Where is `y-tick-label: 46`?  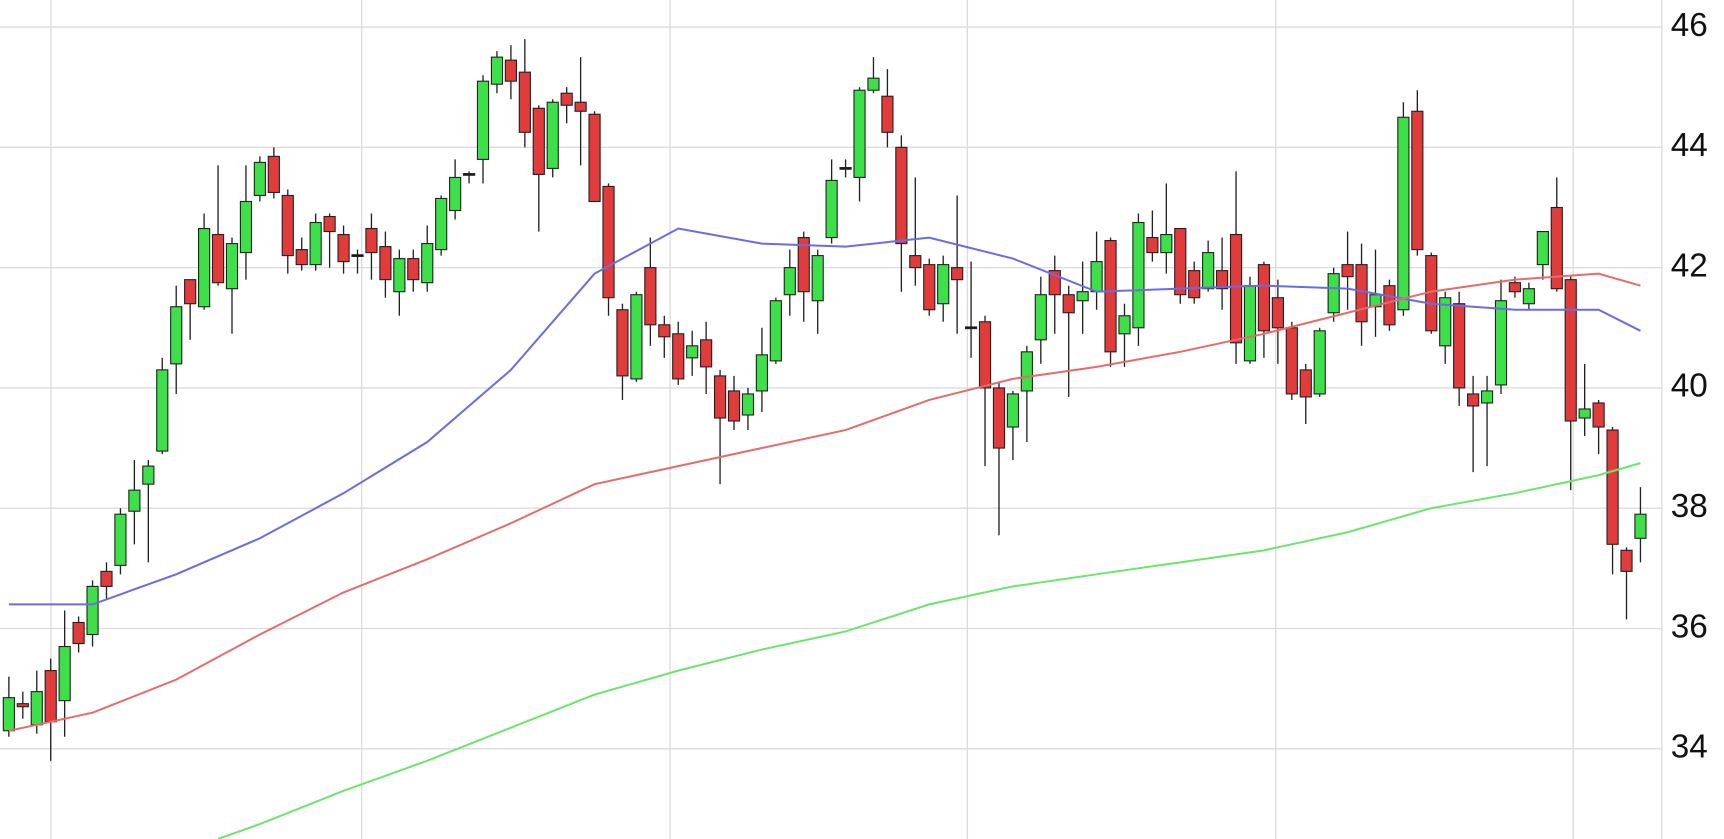 y-tick-label: 46 is located at coordinates (1689, 25).